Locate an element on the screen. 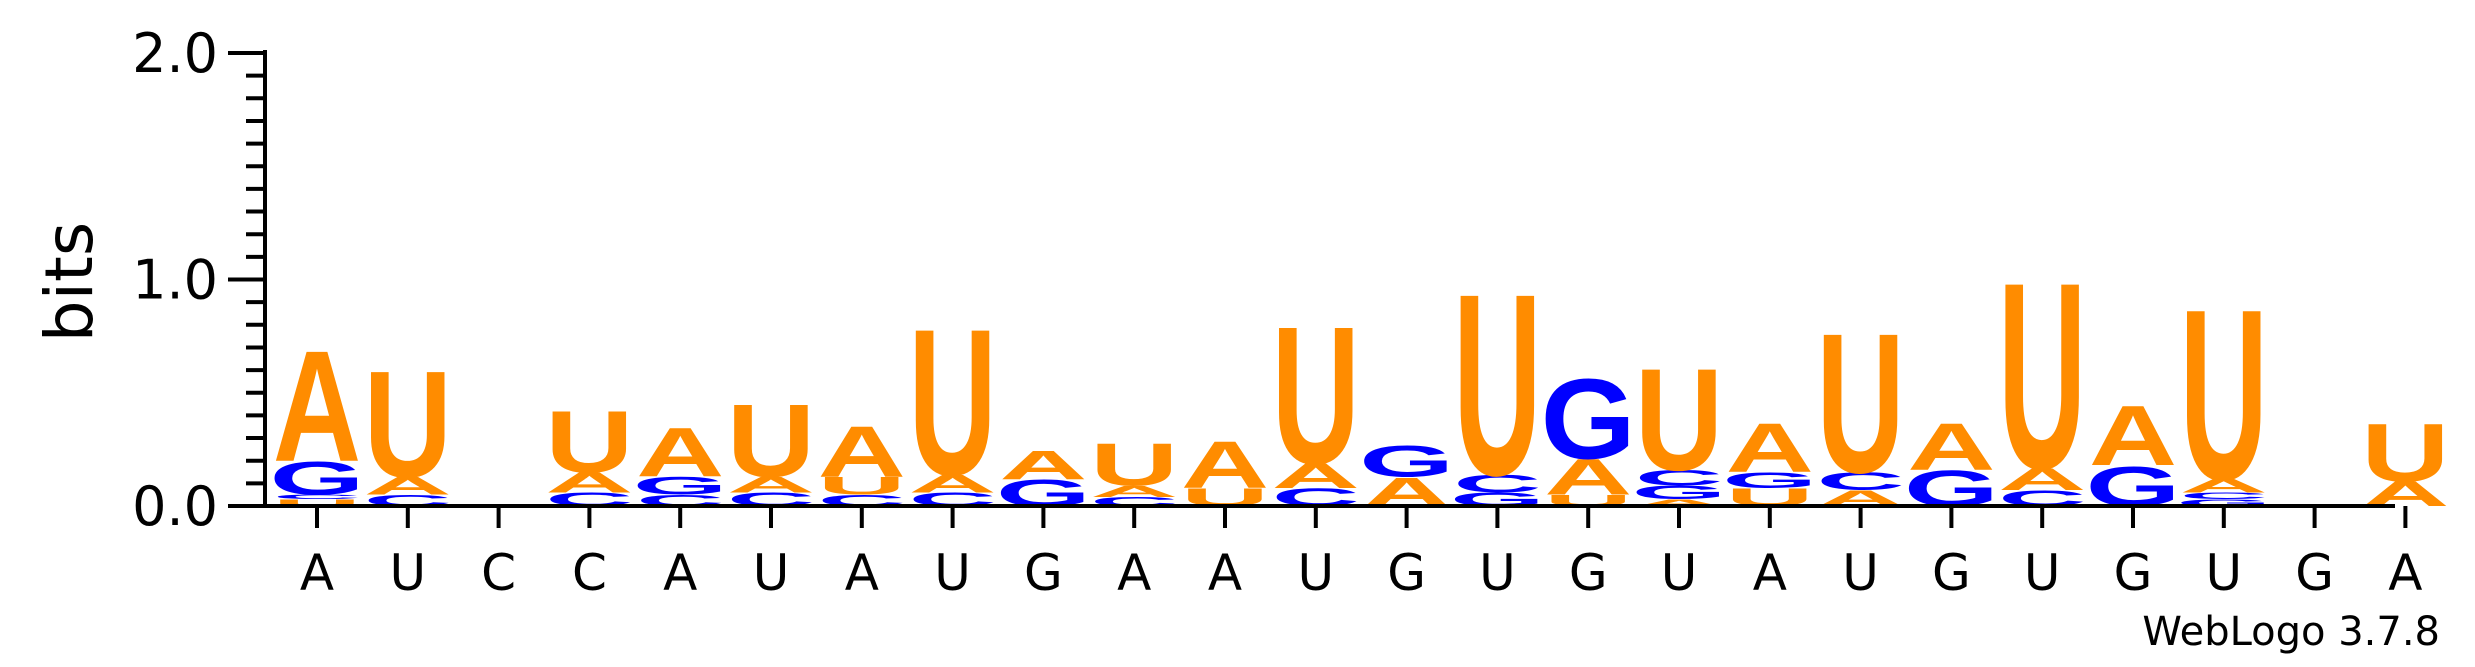 Image resolution: width=2475 pixels, height=667 pixels. y-ticks: 0.0 1.0 2.0 is located at coordinates (198, 280).